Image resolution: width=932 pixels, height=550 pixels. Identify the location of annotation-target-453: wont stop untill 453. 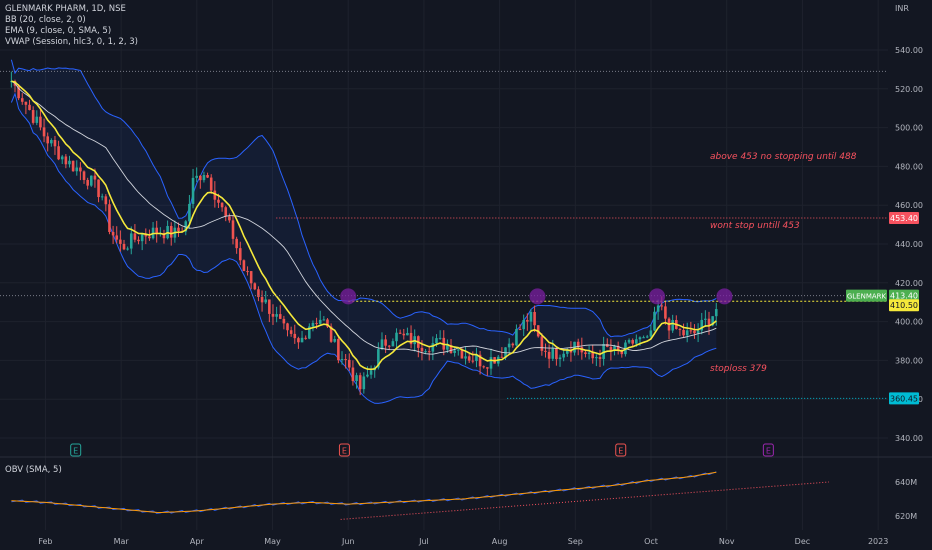
(755, 226).